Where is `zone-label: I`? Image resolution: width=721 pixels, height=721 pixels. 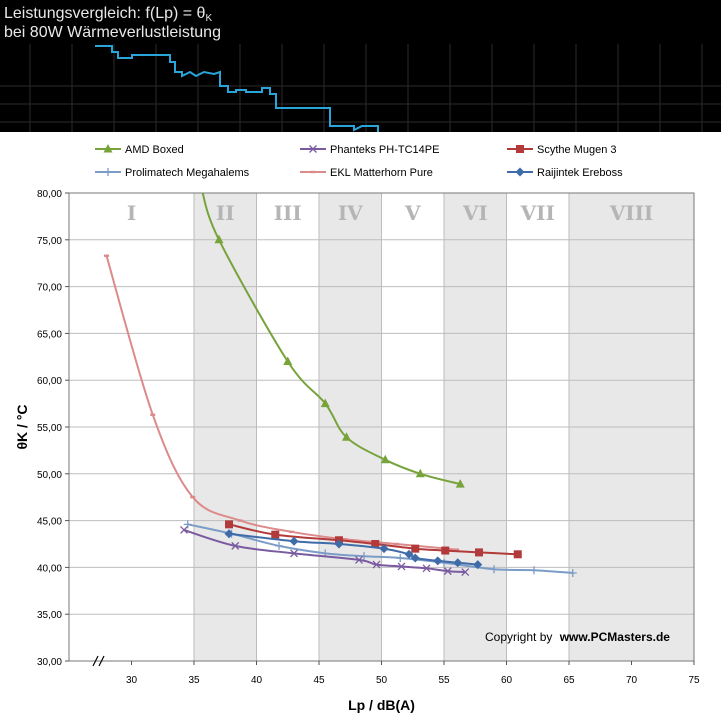 zone-label: I is located at coordinates (131, 213).